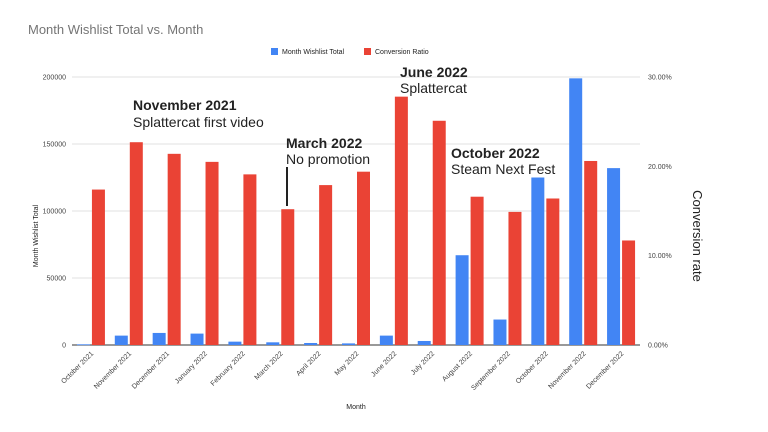 Image resolution: width=768 pixels, height=432 pixels. What do you see at coordinates (113, 370) in the screenshot?
I see `x-tick-label: November 2021` at bounding box center [113, 370].